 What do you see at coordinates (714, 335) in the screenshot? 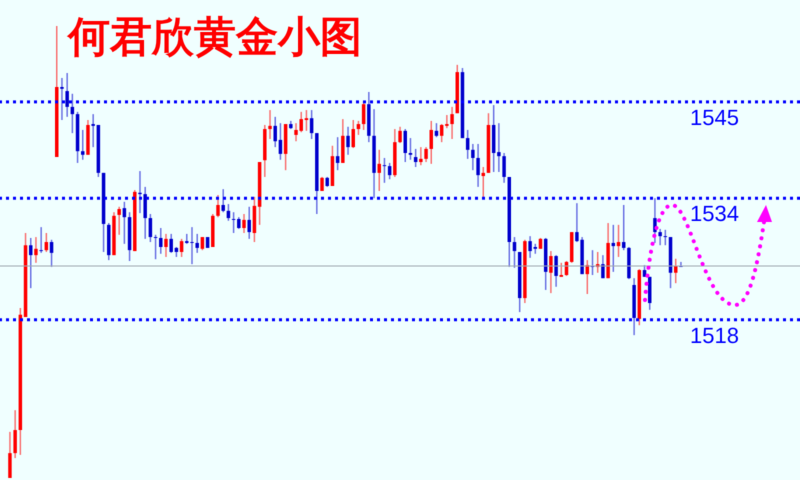
I see `annotation: 1518` at bounding box center [714, 335].